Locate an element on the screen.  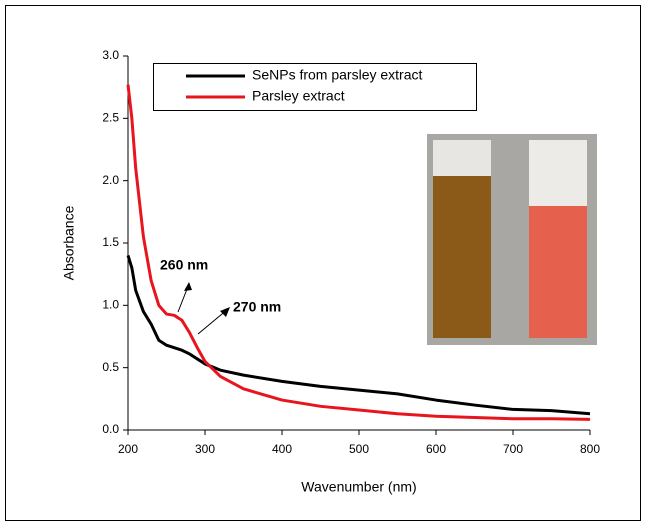
legend-box is located at coordinates (315, 87).